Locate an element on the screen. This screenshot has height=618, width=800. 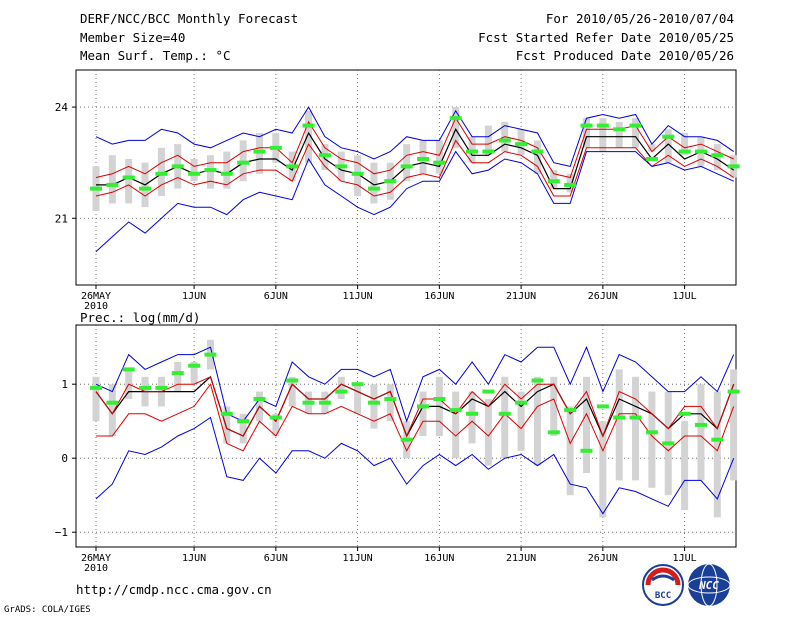
member-size: Member Size=40 is located at coordinates (133, 37).